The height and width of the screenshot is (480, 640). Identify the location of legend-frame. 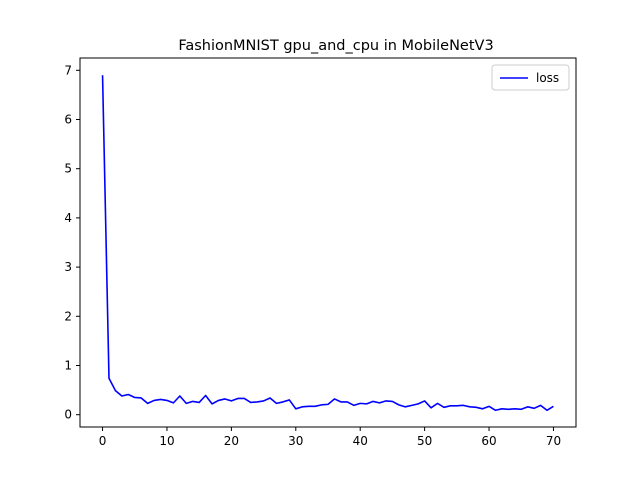
(530, 77).